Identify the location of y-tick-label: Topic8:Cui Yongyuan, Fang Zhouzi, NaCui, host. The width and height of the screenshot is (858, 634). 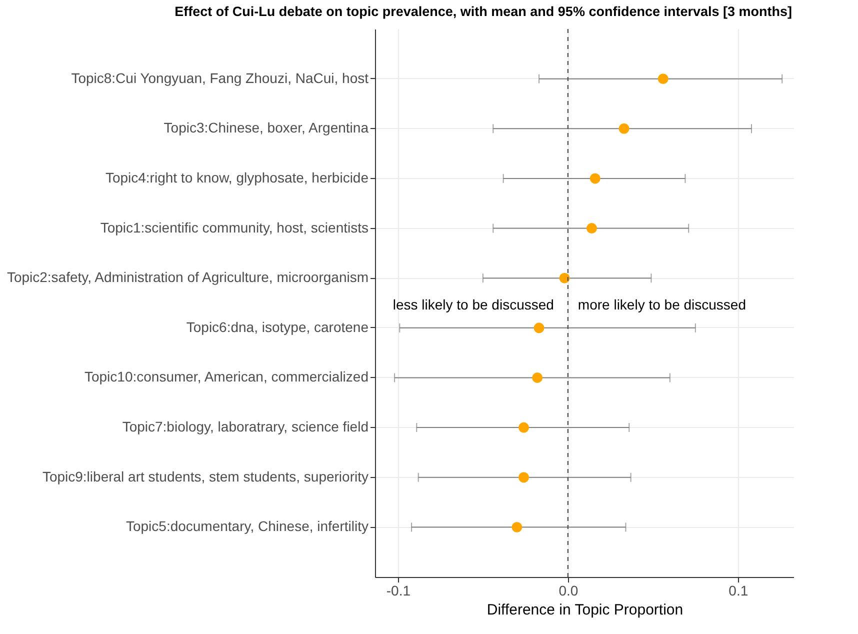
(220, 78).